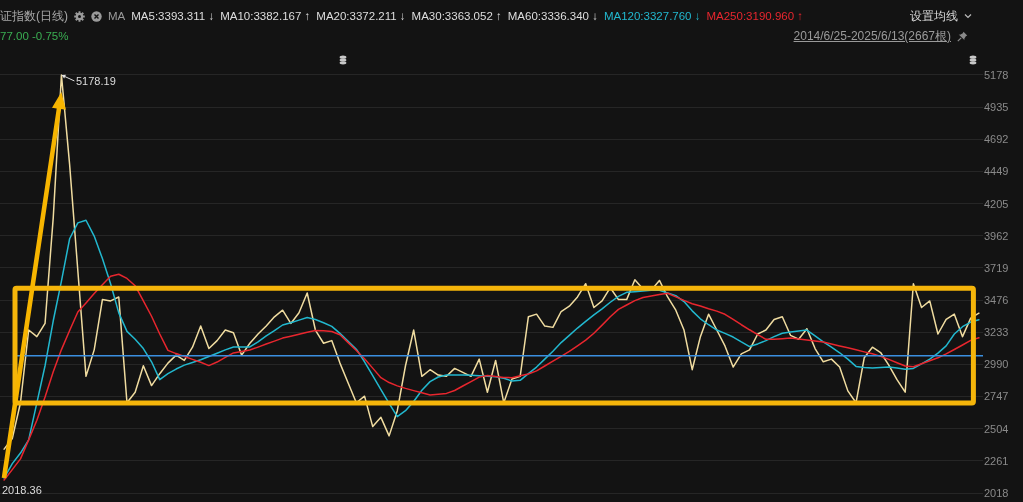 Image resolution: width=1023 pixels, height=502 pixels. What do you see at coordinates (996, 171) in the screenshot?
I see `y-tick-label: 4449` at bounding box center [996, 171].